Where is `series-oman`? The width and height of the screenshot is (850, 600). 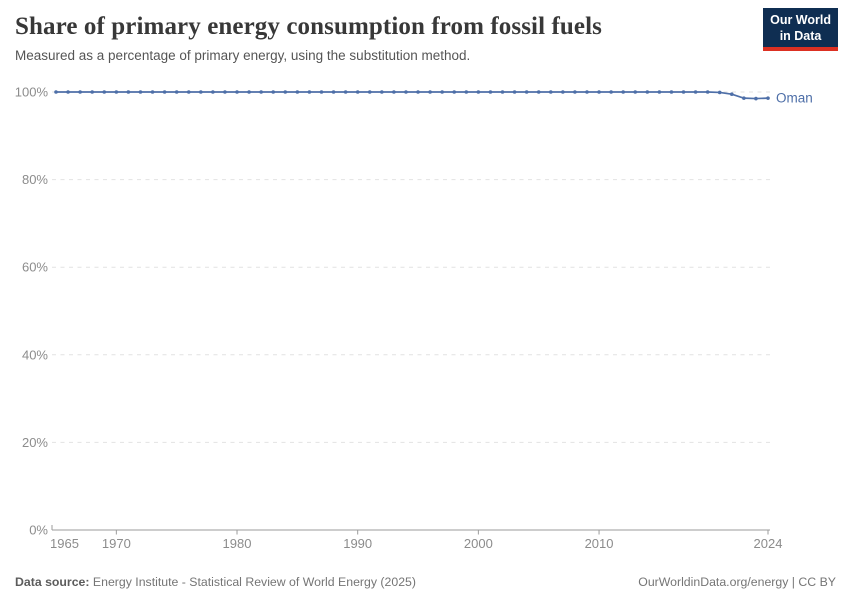 series-oman is located at coordinates (412, 95).